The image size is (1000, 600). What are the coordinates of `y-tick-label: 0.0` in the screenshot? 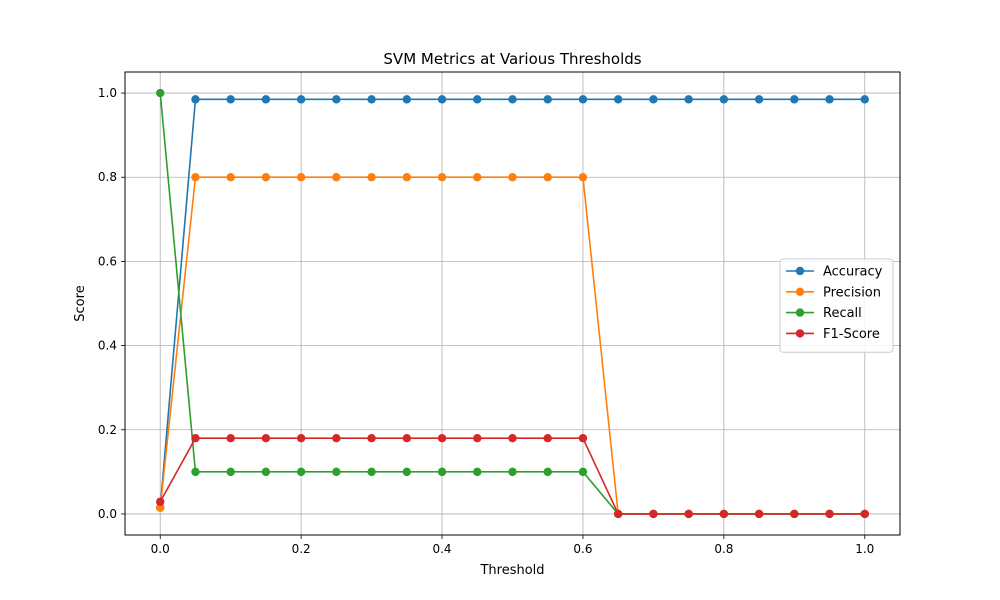 It's located at (107, 514).